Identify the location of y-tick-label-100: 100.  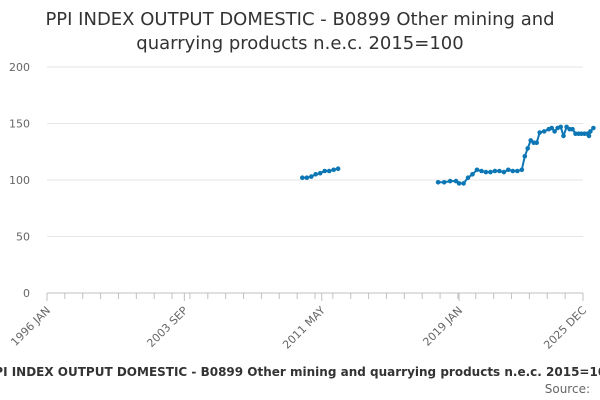
(19, 180).